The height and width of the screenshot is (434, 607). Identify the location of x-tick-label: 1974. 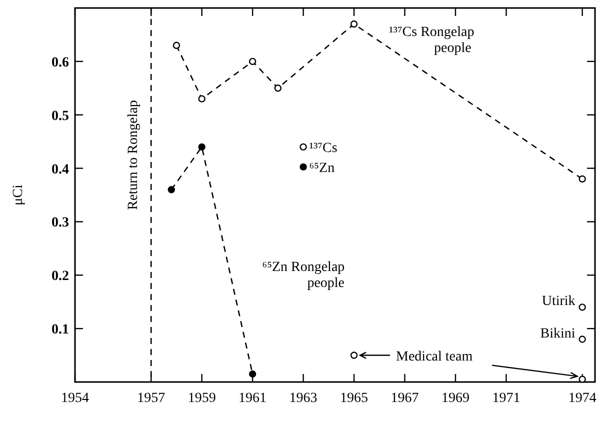
(582, 398).